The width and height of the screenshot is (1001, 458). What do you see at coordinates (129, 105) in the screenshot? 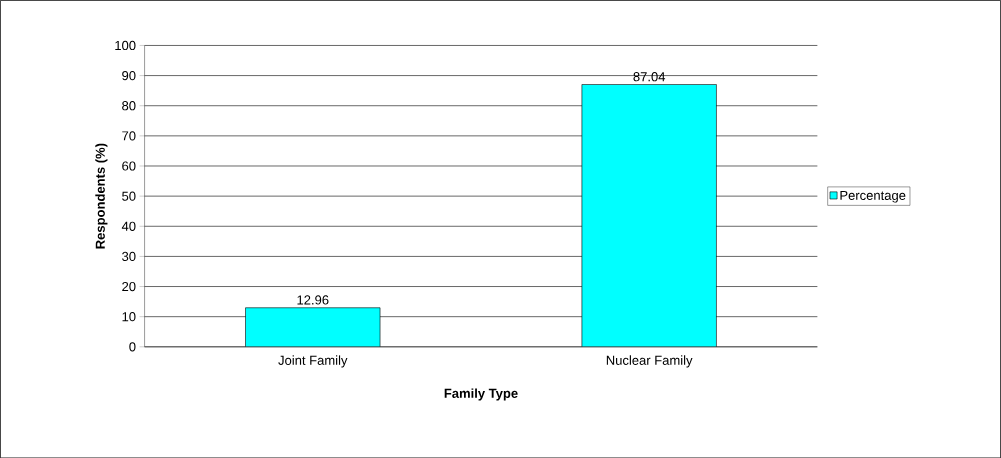
I see `y-tick-label: 80` at bounding box center [129, 105].